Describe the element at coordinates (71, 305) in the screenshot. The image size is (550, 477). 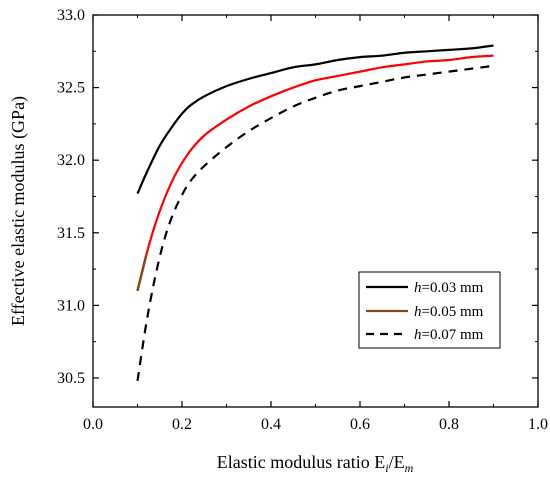
I see `y-tick-label: 31.0` at that location.